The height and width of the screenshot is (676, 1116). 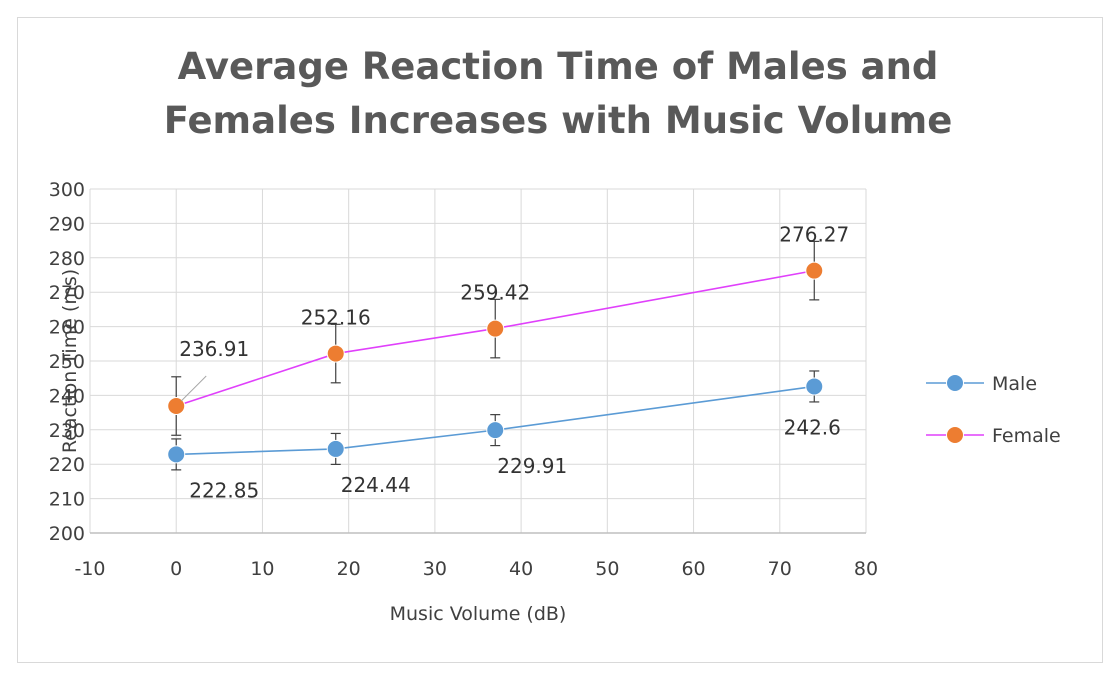 What do you see at coordinates (67, 396) in the screenshot?
I see `y-tick-label: 240` at bounding box center [67, 396].